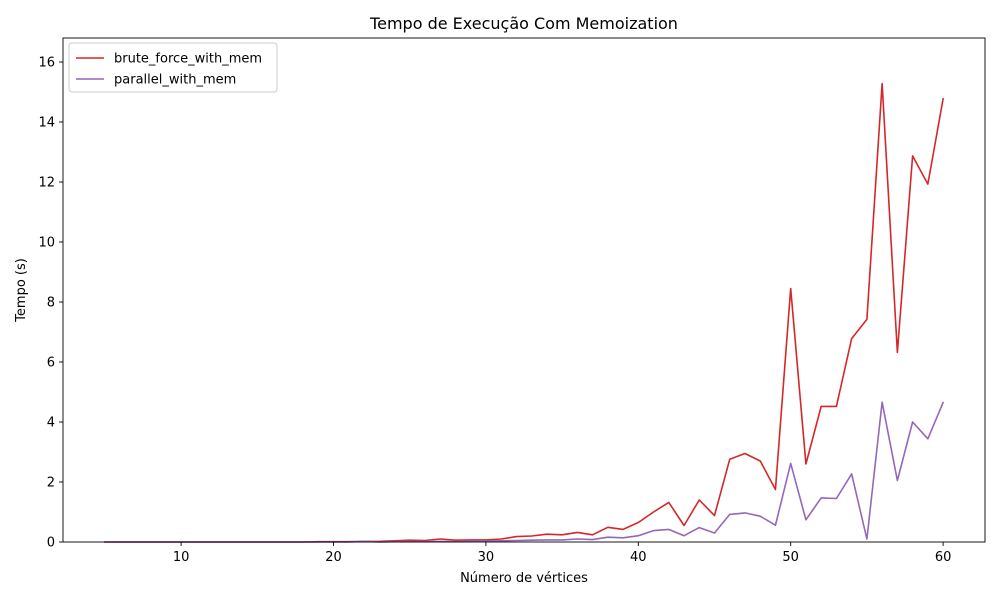  I want to click on y-tick-label: 8, so click(51, 303).